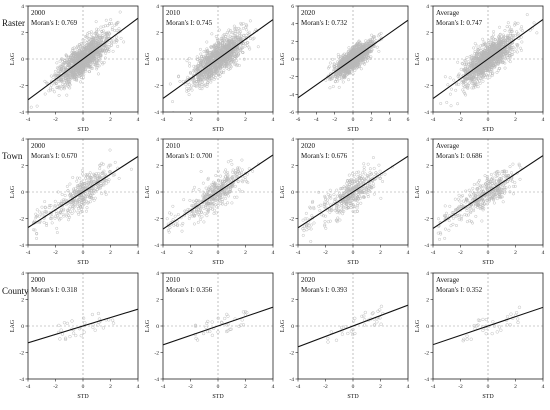 The width and height of the screenshot is (550, 410). What do you see at coordinates (515, 120) in the screenshot?
I see `x-tick-label: 2` at bounding box center [515, 120].